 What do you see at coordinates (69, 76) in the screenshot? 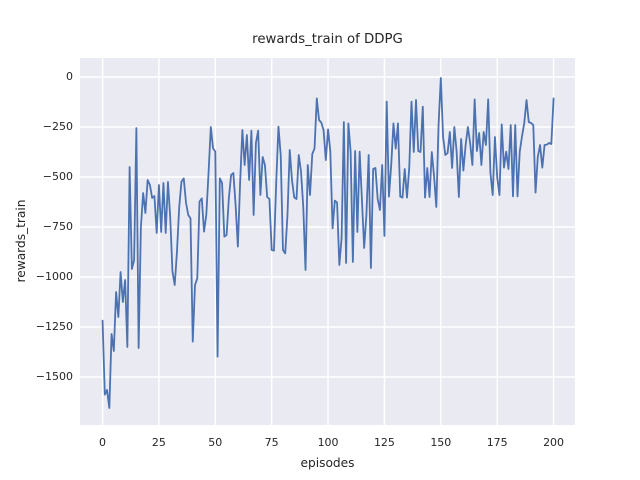
I see `y-tick-label: 0` at bounding box center [69, 76].